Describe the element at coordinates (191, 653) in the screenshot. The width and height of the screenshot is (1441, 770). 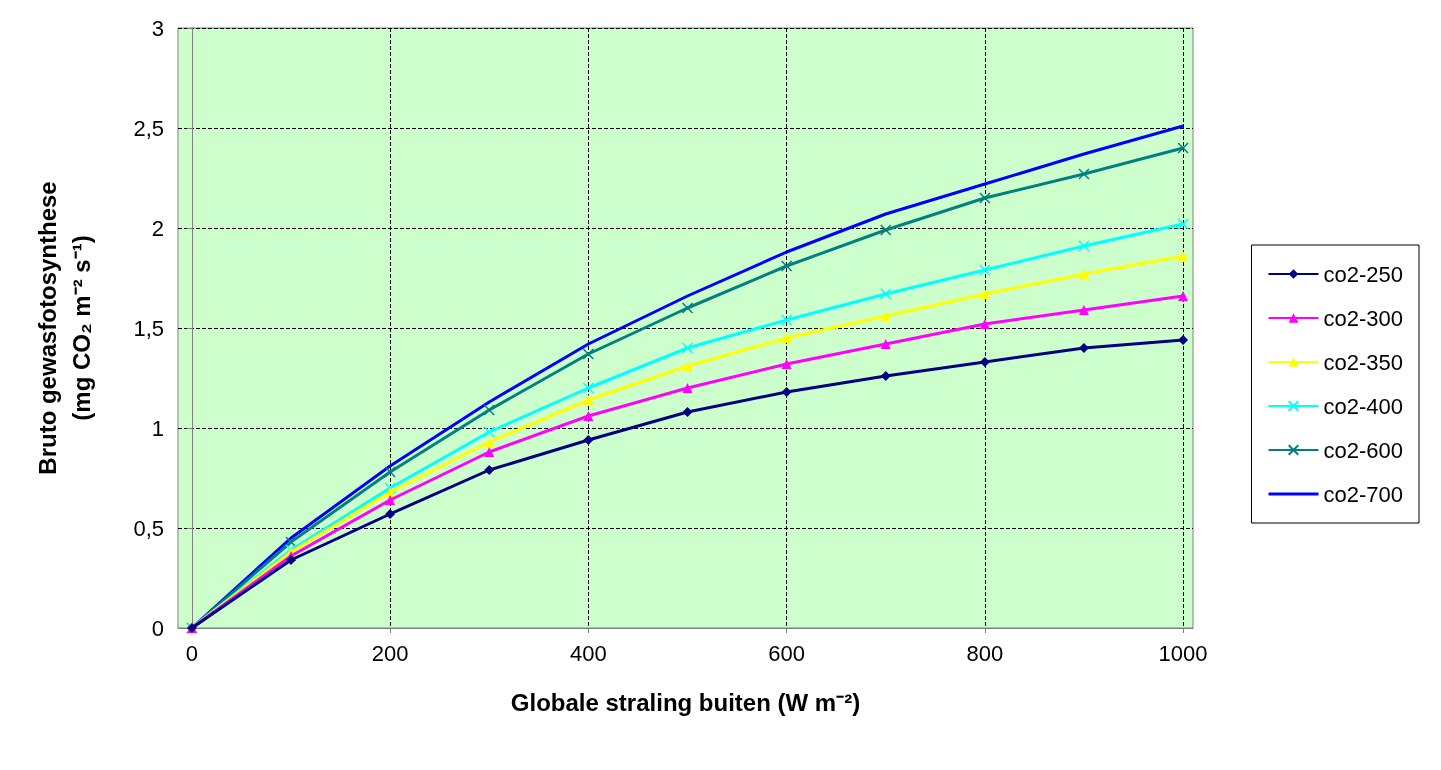
I see `x-tick-label: 0` at that location.